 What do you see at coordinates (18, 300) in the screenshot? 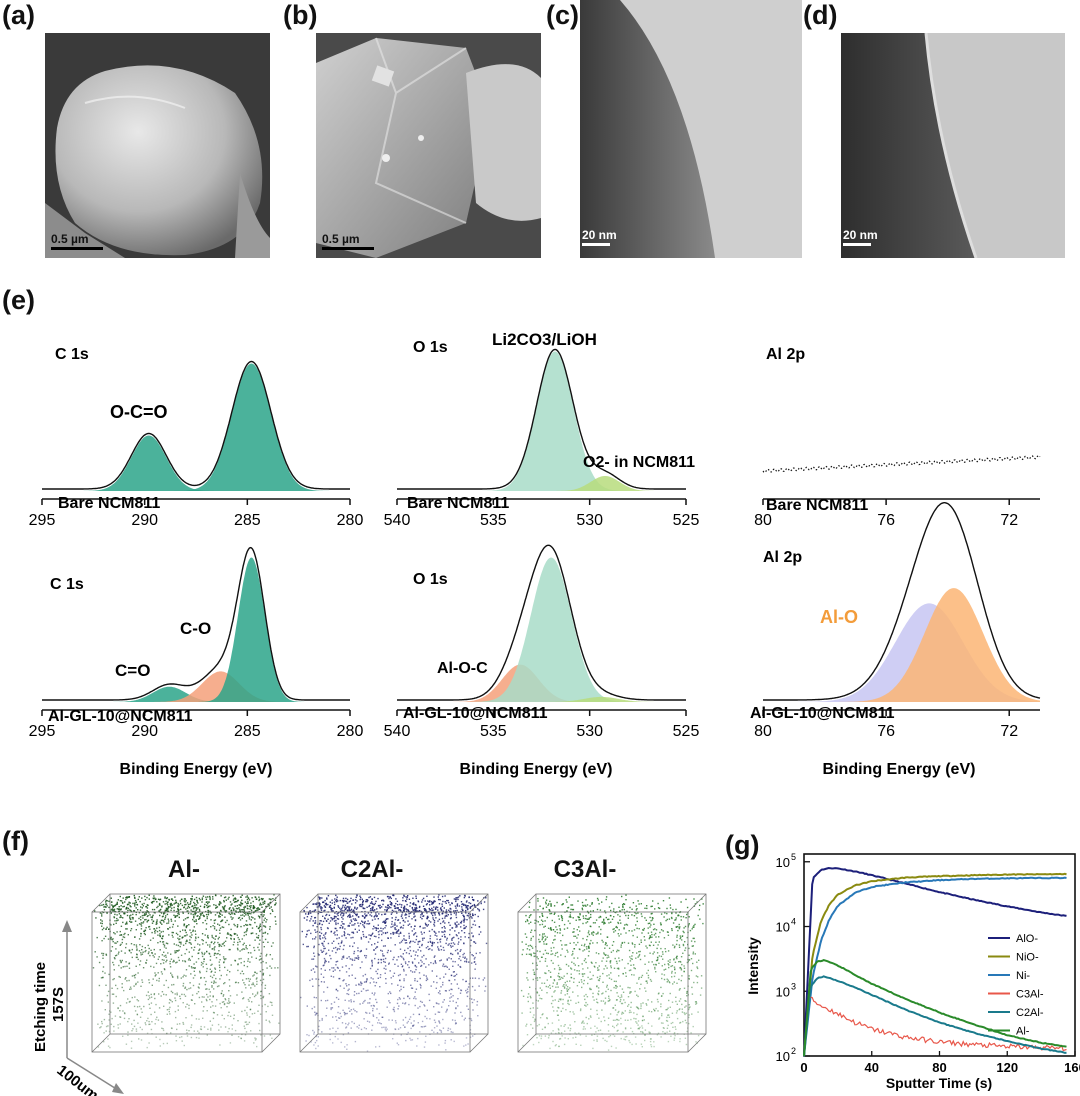
I see `panel-label-e: (e)` at bounding box center [18, 300].